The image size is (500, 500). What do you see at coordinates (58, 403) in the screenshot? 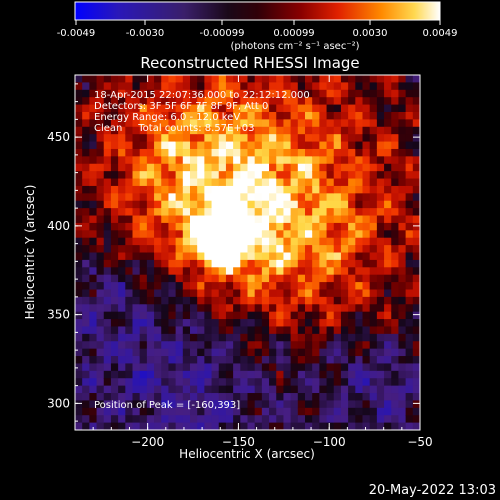
I see `y-tick-label: 300` at bounding box center [58, 403].